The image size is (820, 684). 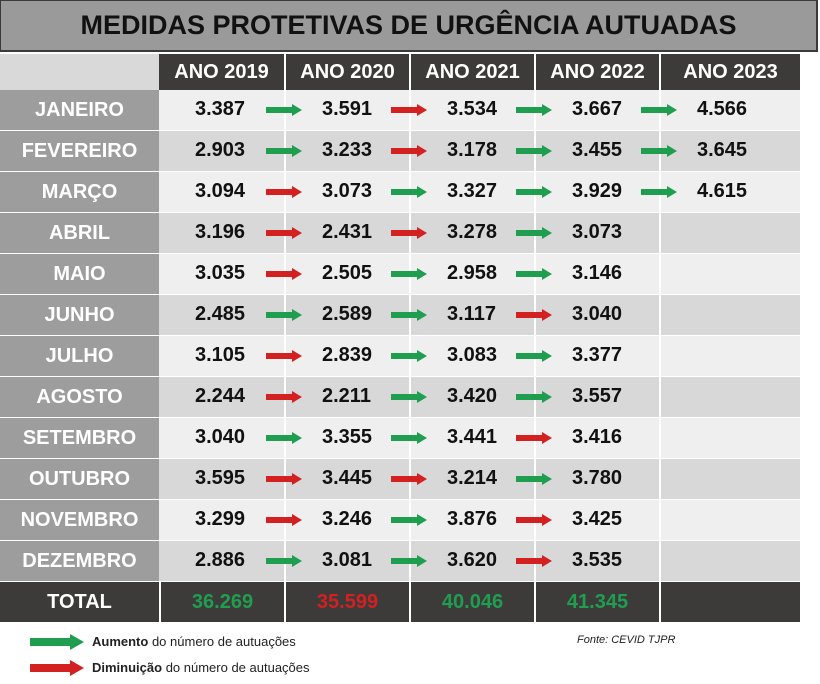 I want to click on value-cell: 3.595, so click(x=230, y=479).